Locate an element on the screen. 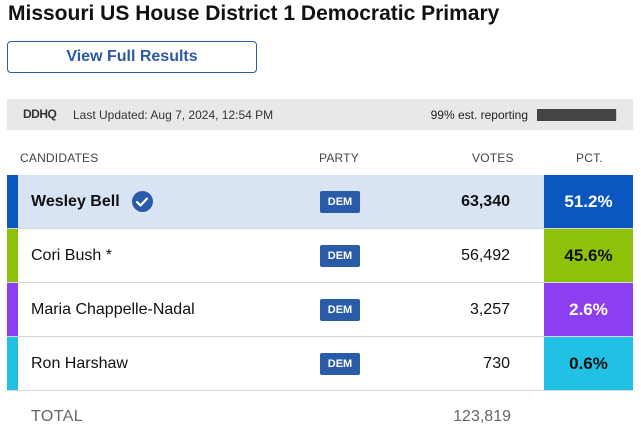 The width and height of the screenshot is (641, 438). reporting-progress-bar is located at coordinates (577, 115).